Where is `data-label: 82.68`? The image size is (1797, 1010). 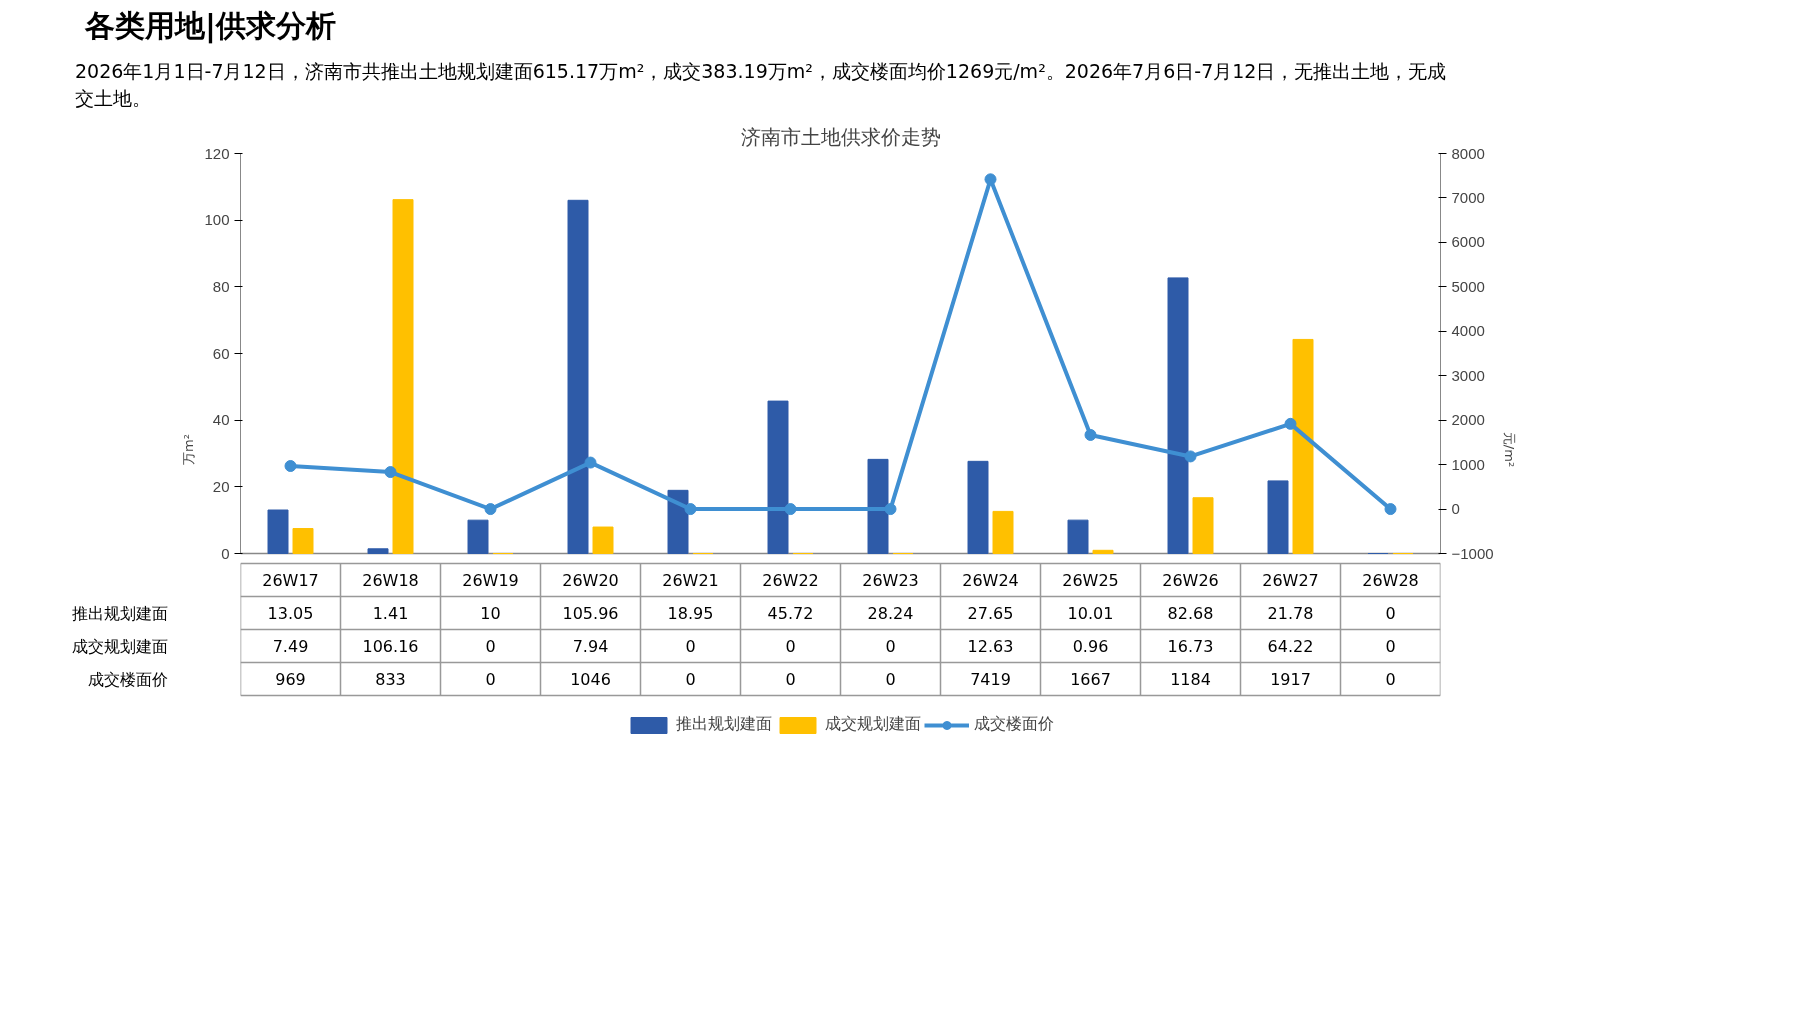 data-label: 82.68 is located at coordinates (1190, 614).